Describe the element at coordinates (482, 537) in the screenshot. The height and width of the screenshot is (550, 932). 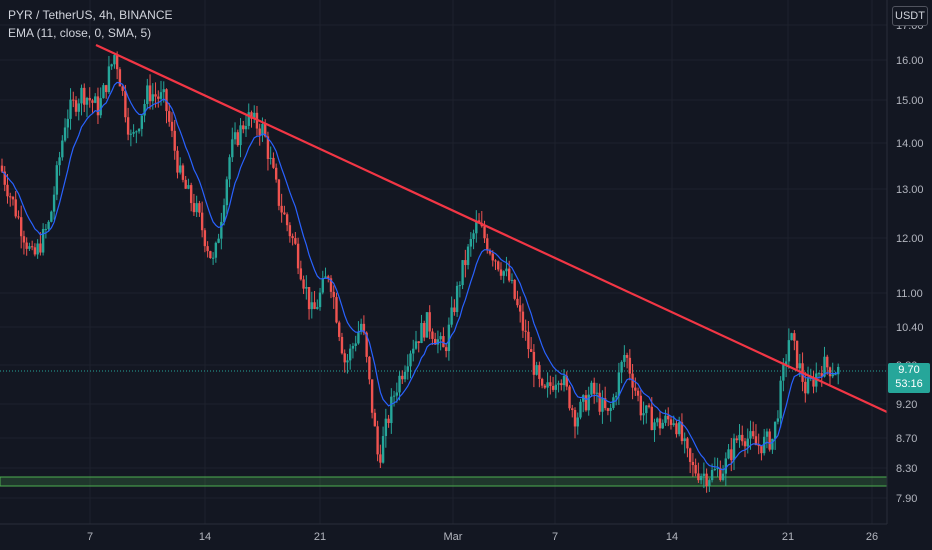
I see `time-axis: 7 14 21 Mar 7 14 21 26` at that location.